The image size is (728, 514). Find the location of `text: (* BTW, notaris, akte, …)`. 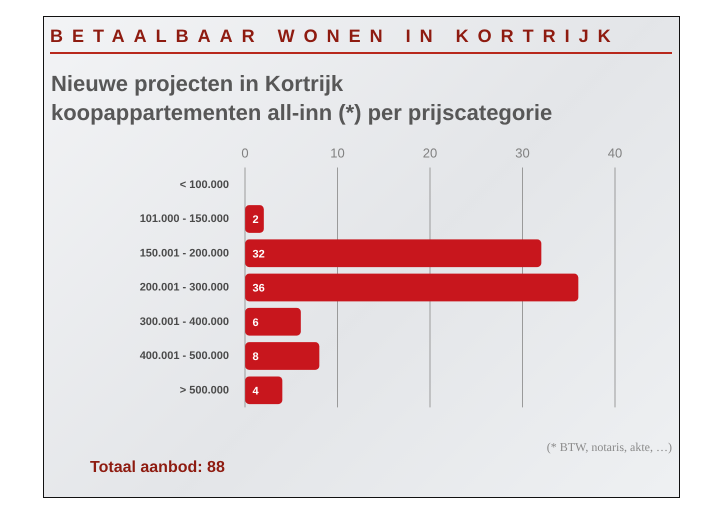

text: (* BTW, notaris, akte, …) is located at coordinates (609, 447).